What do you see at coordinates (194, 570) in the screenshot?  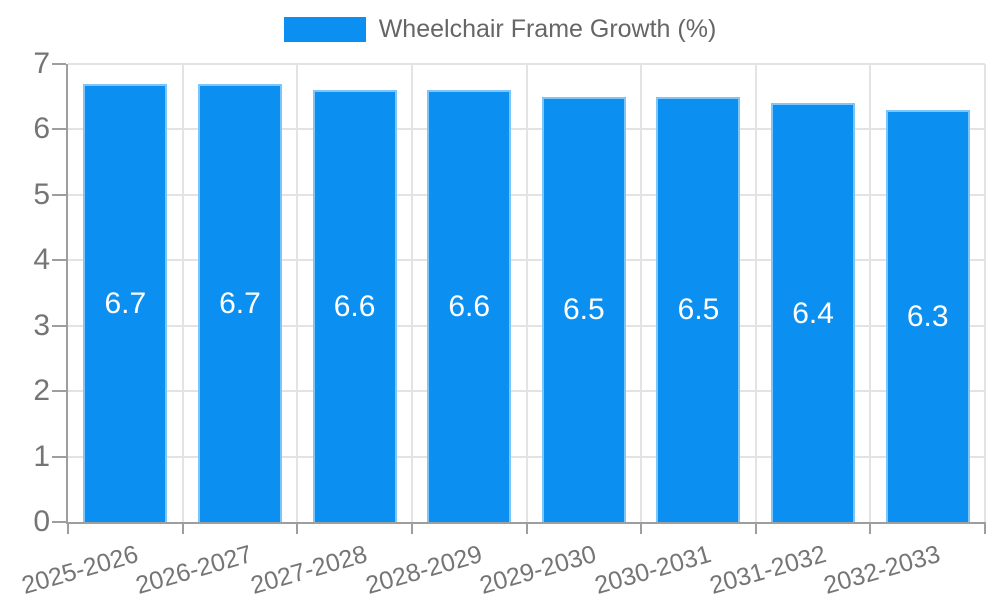 I see `x-axis-tick-label: 2026-2027` at bounding box center [194, 570].